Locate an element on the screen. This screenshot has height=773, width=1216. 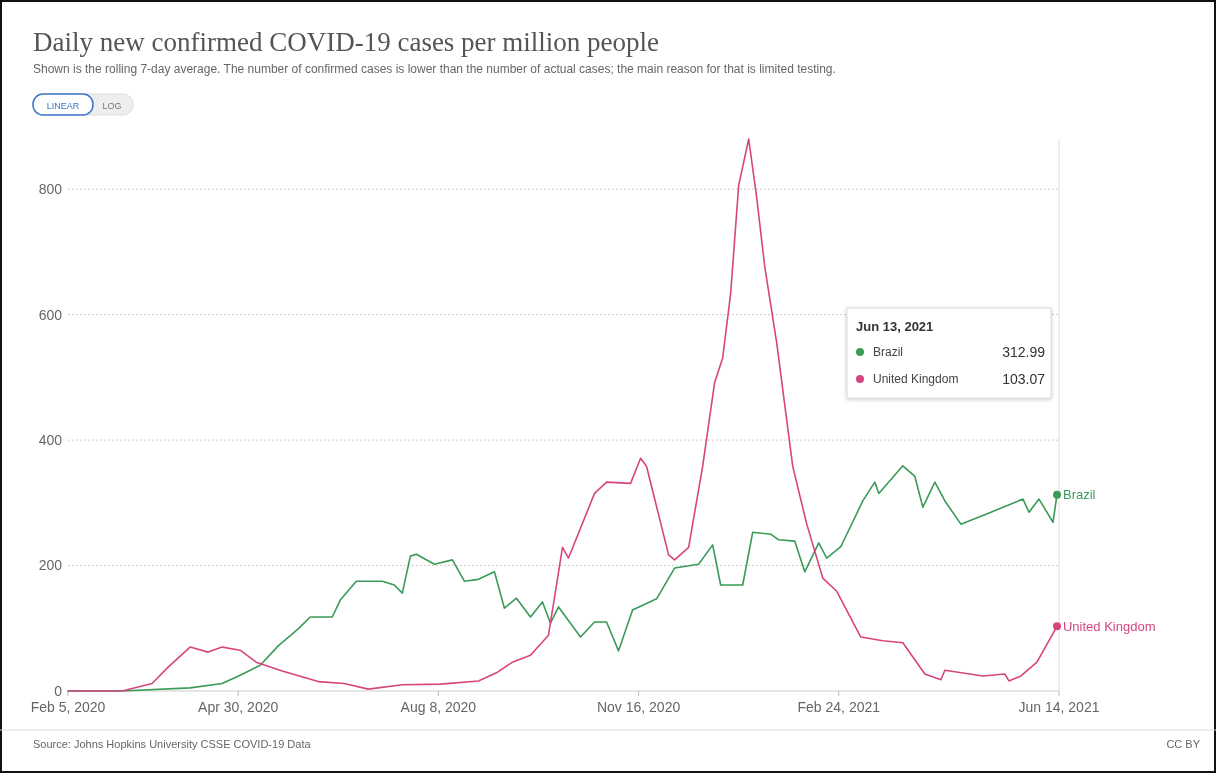
text: United Kingdom is located at coordinates (1109, 626).